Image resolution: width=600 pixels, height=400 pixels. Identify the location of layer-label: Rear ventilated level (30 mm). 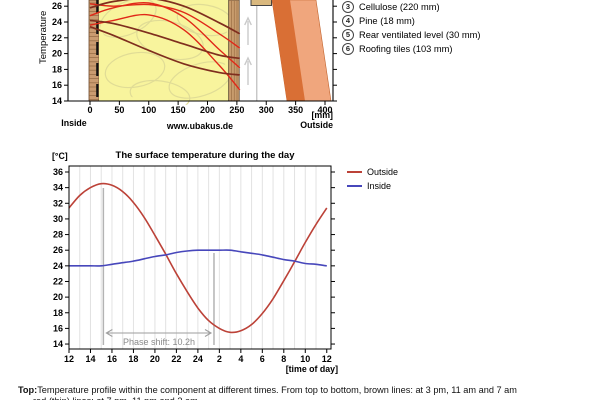
(420, 35).